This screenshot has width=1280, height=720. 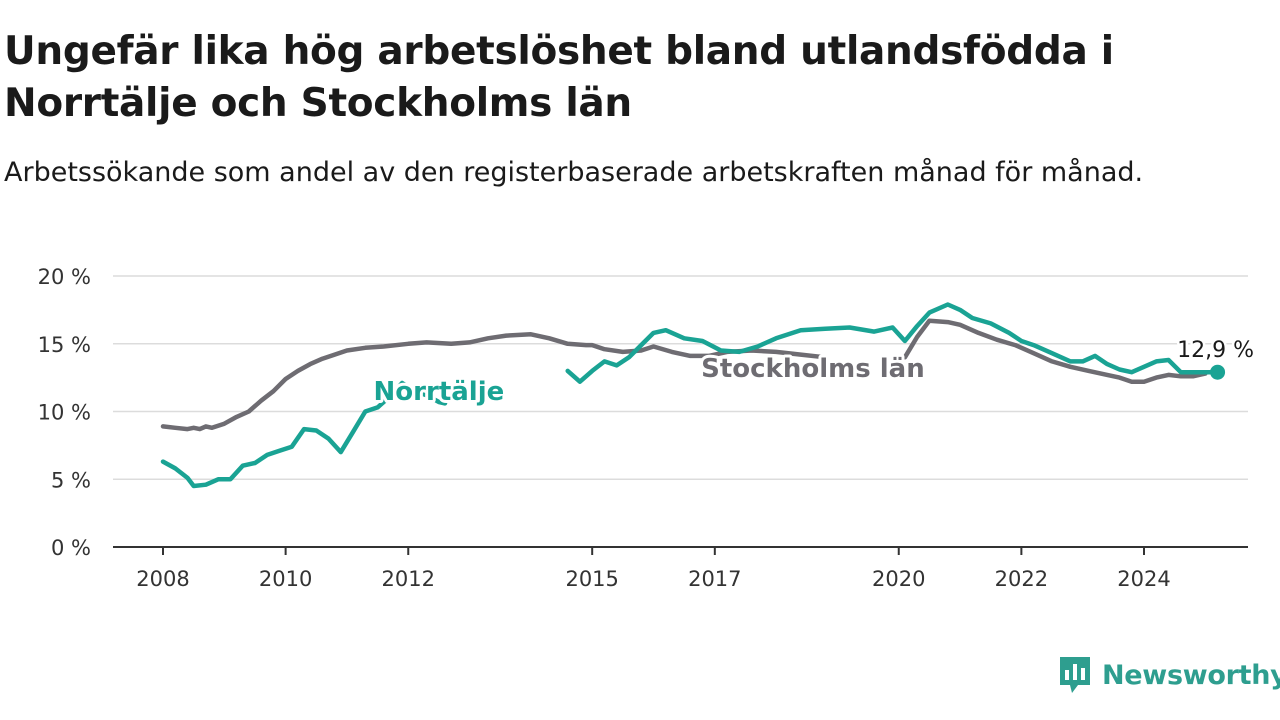 What do you see at coordinates (591, 579) in the screenshot?
I see `x-tick-label: 2015` at bounding box center [591, 579].